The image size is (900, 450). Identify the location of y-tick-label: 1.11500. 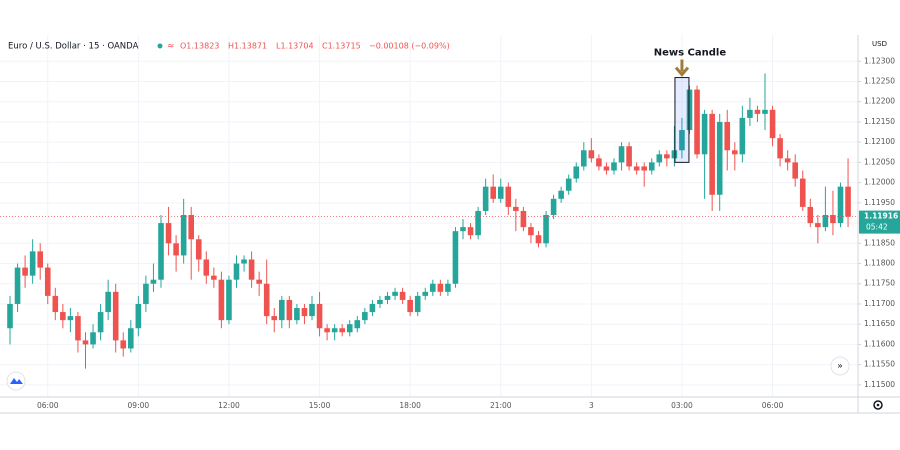
(879, 384).